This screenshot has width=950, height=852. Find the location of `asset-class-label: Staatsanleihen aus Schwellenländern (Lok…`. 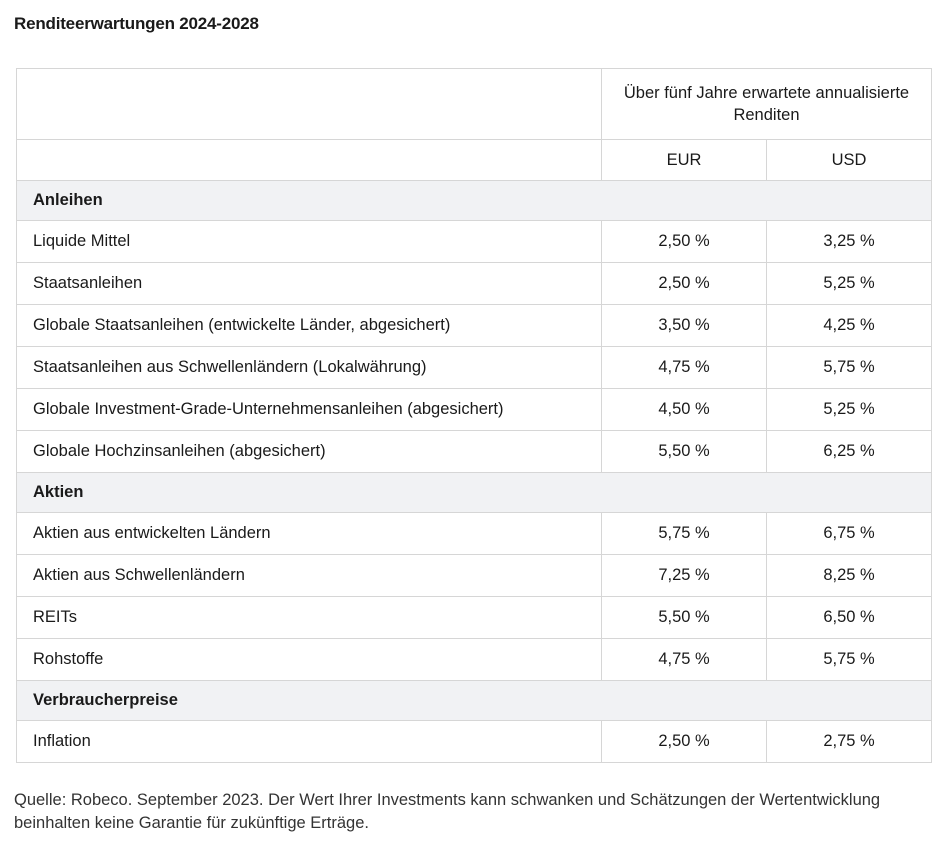

asset-class-label: Staatsanleihen aus Schwellenländern (Lok… is located at coordinates (309, 367).